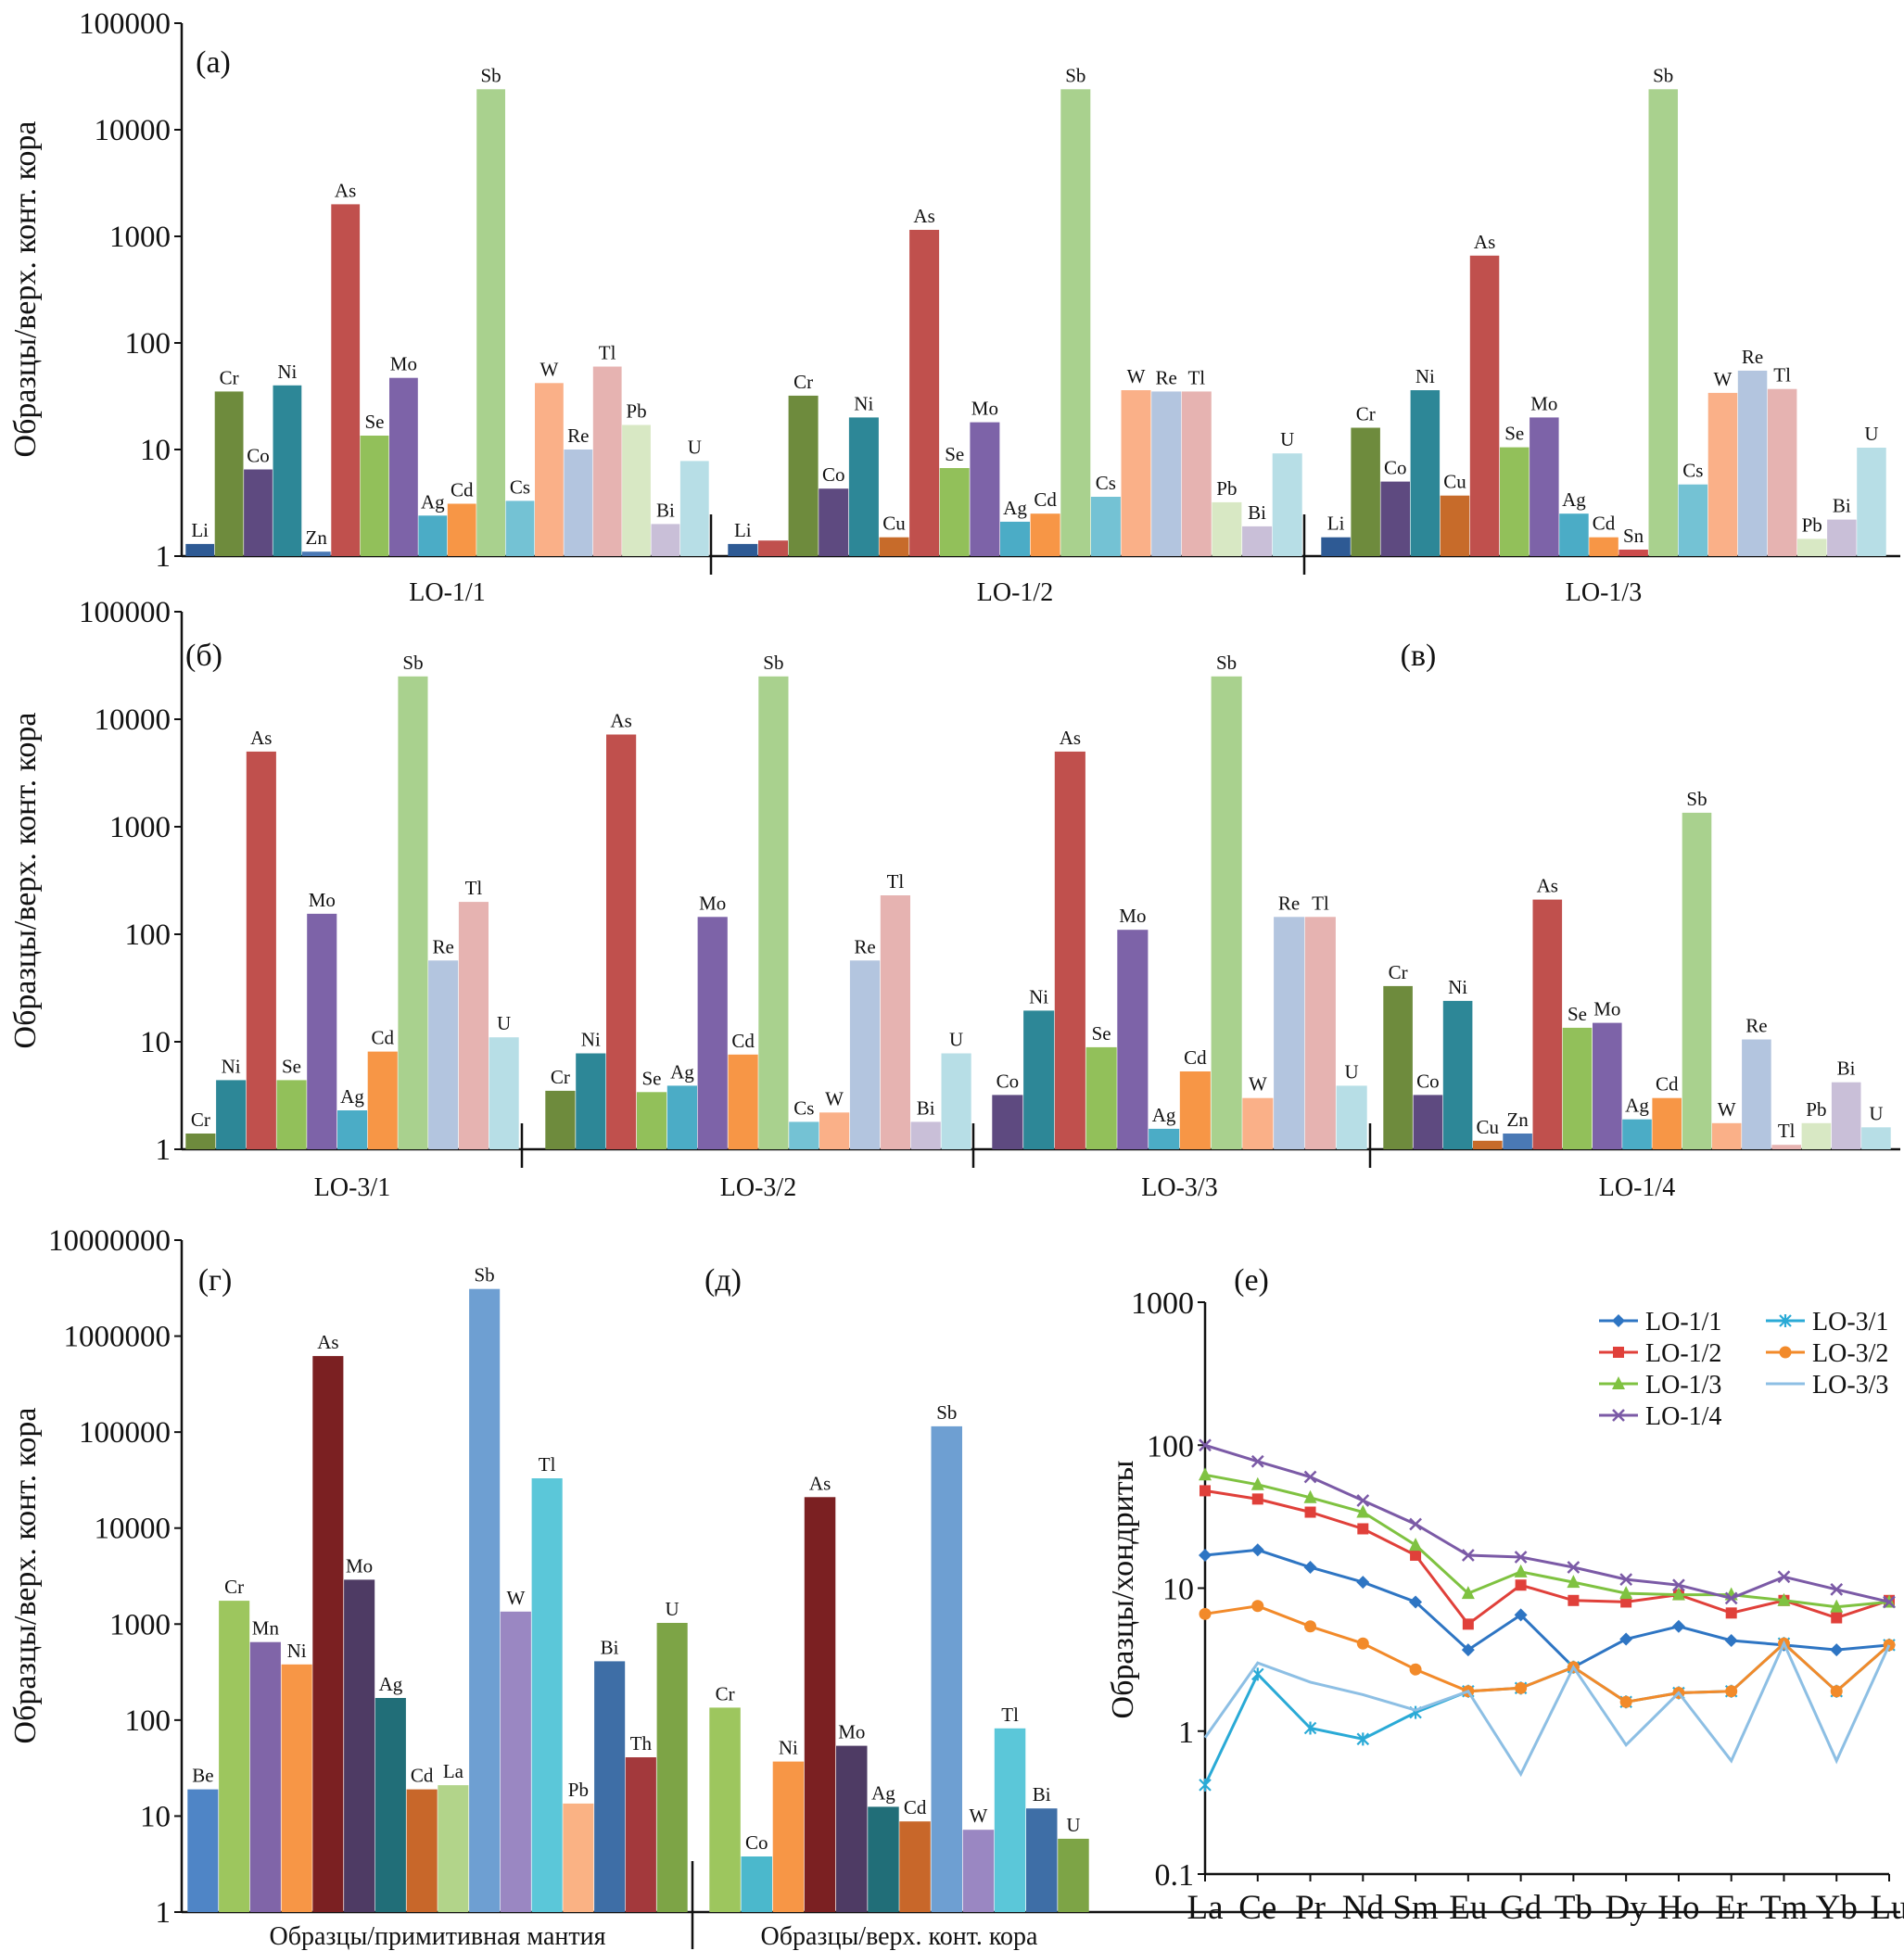  Describe the element at coordinates (490, 323) in the screenshot. I see `bar-sb` at that location.